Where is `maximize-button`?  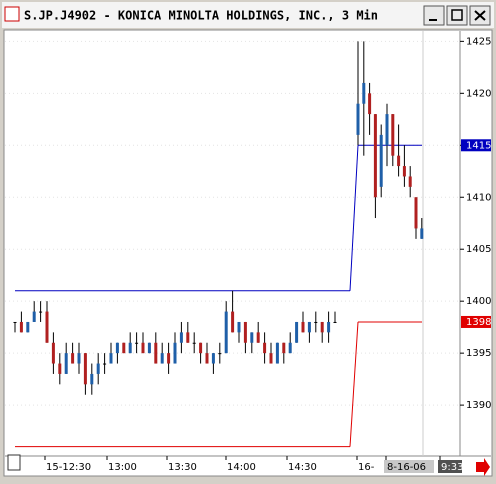
maximize-button is located at coordinates (457, 15).